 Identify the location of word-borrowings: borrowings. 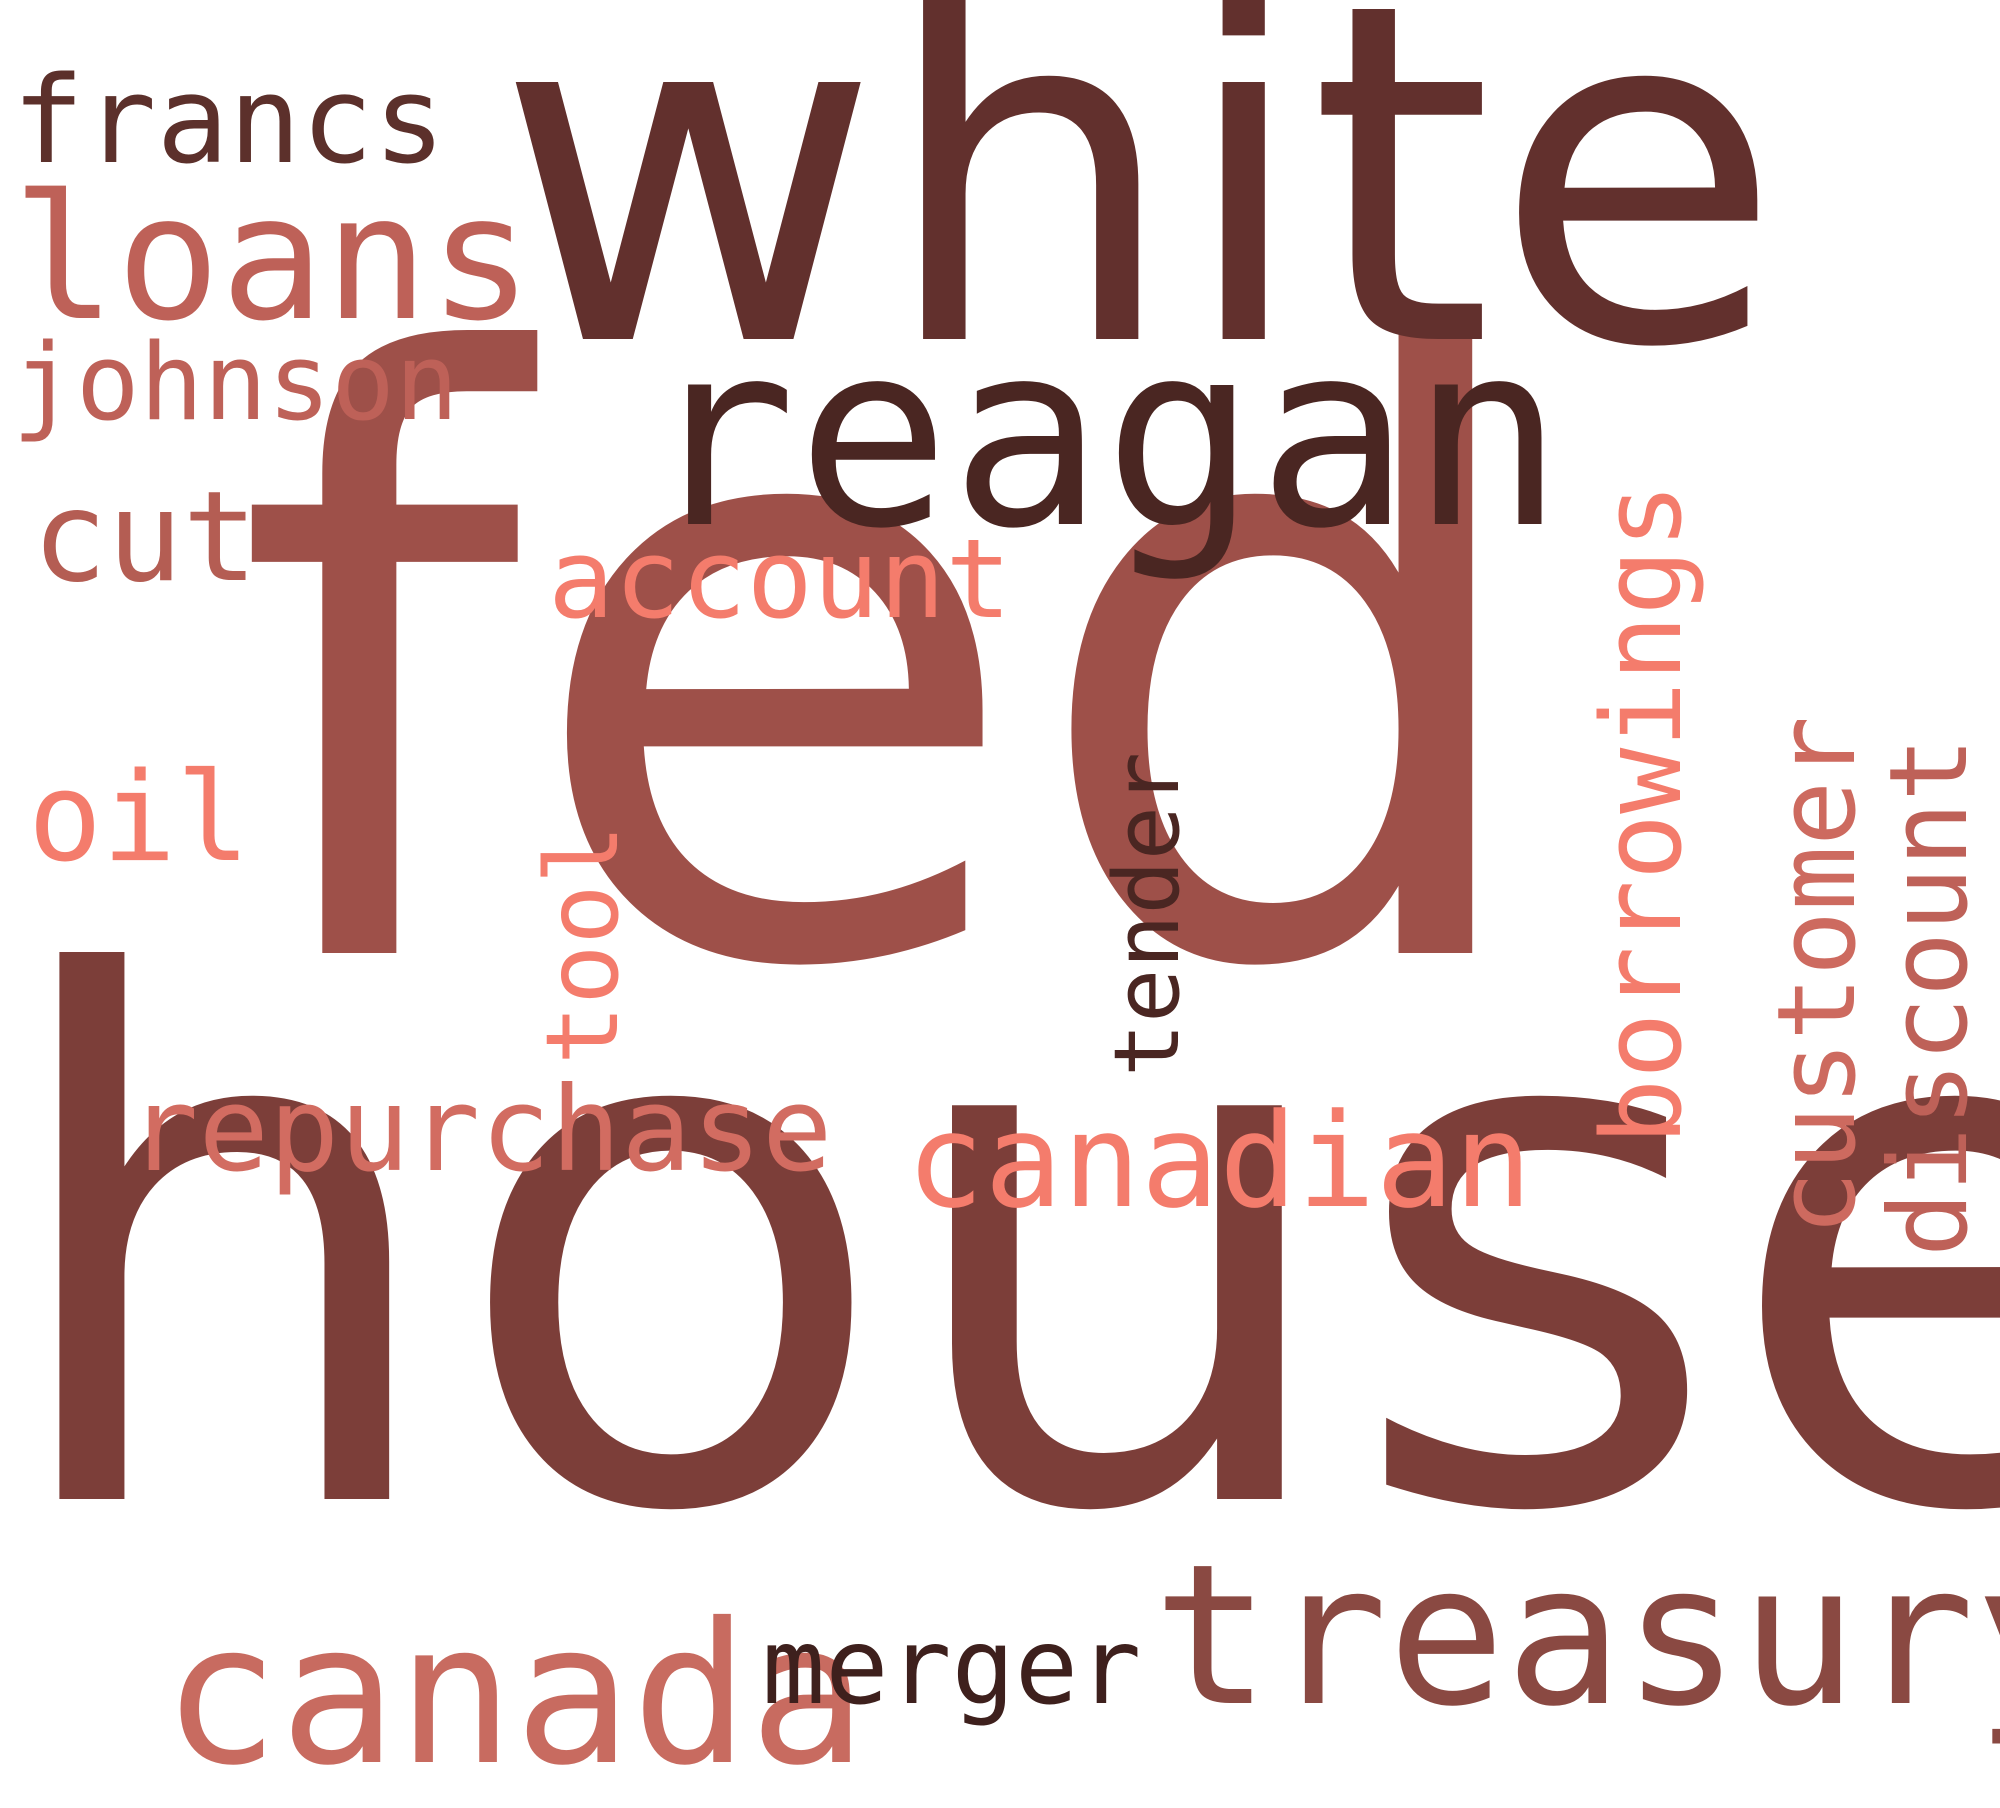
(1642, 813).